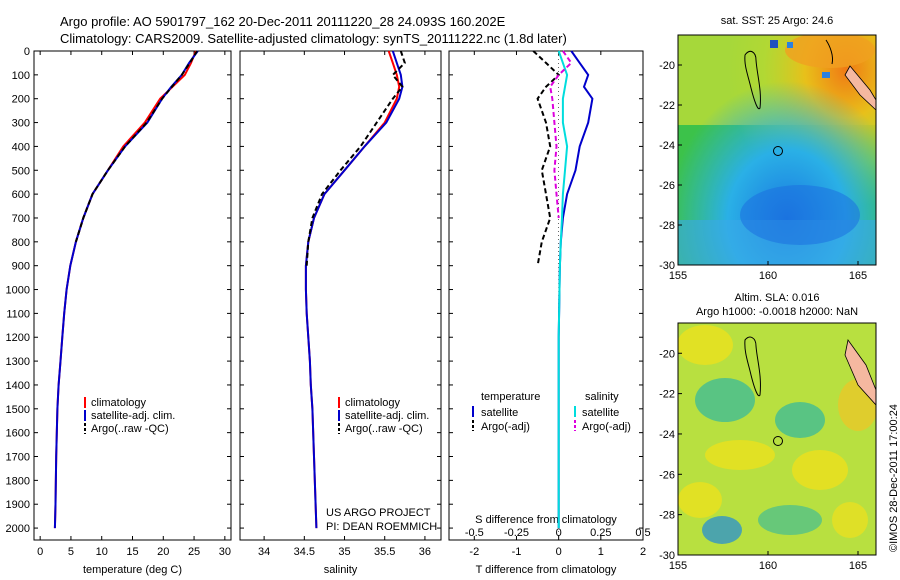 The width and height of the screenshot is (900, 580). What do you see at coordinates (643, 552) in the screenshot?
I see `x-tick-label: 2` at bounding box center [643, 552].